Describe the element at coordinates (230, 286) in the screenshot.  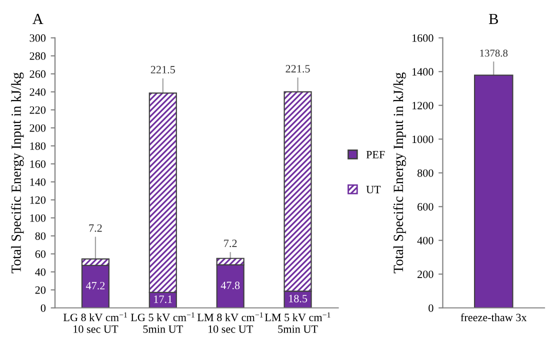
I see `data-label: 47.8` at that location.